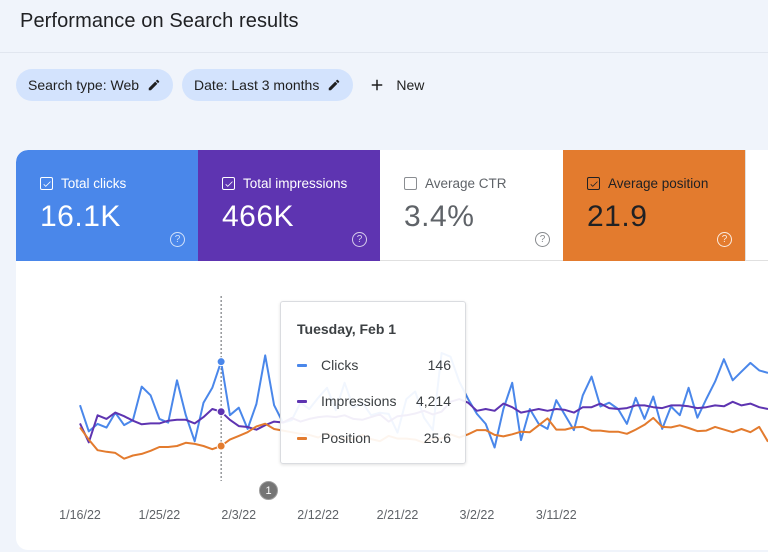 The width and height of the screenshot is (768, 552). Describe the element at coordinates (221, 362) in the screenshot. I see `highlight-point-clicks` at that location.